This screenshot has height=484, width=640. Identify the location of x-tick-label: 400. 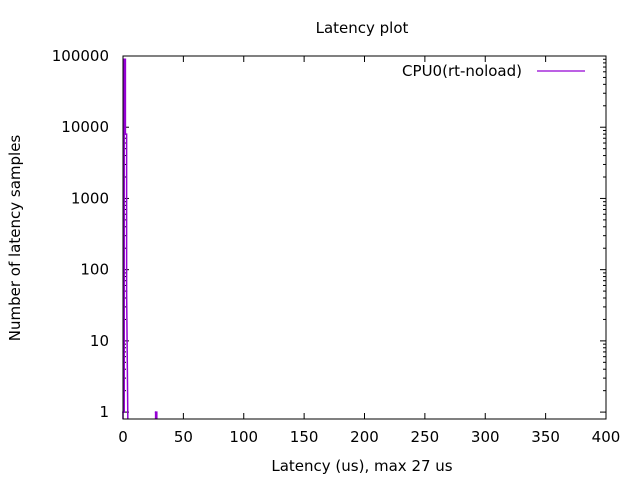
(606, 437).